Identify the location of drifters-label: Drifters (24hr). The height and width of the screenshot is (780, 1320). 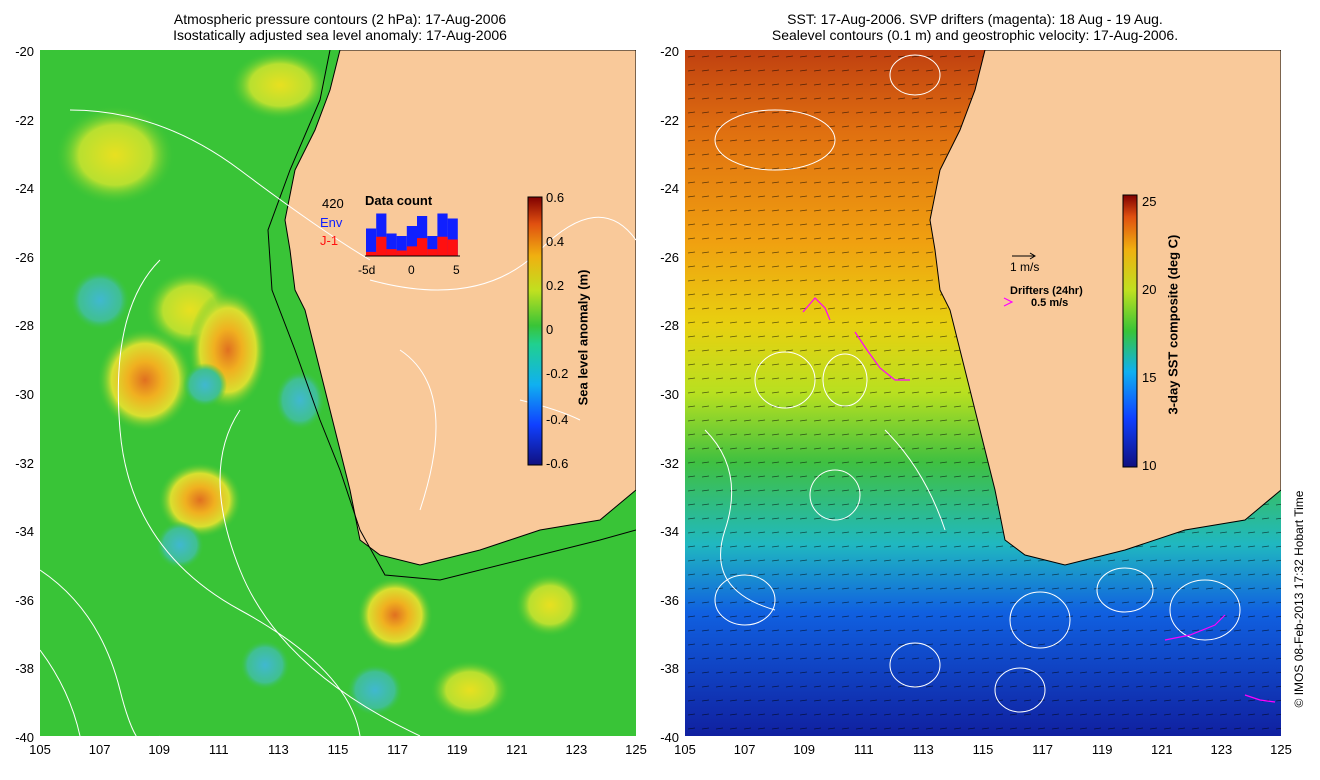
(1046, 291).